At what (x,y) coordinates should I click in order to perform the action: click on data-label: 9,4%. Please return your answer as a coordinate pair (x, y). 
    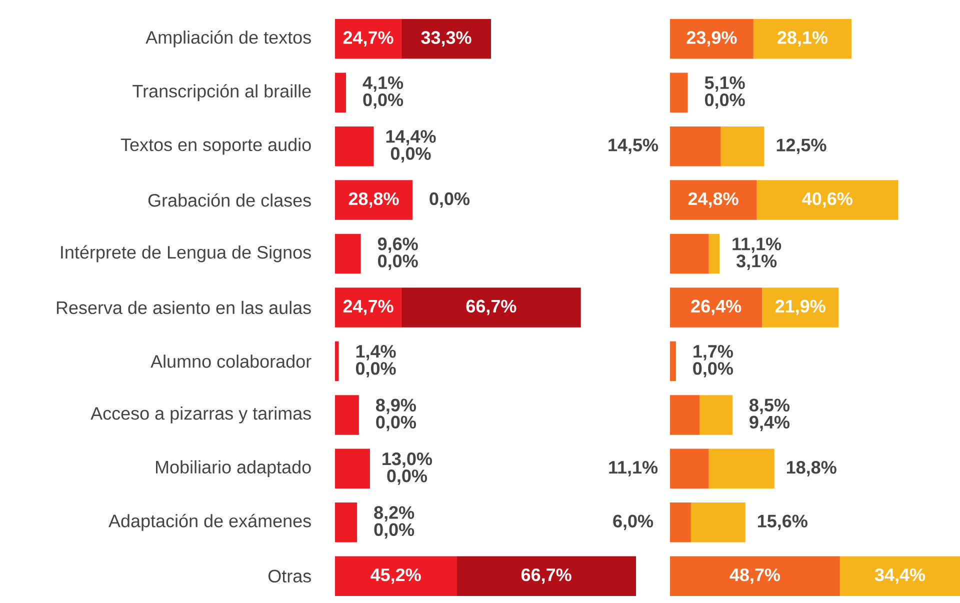
    Looking at the image, I should click on (770, 424).